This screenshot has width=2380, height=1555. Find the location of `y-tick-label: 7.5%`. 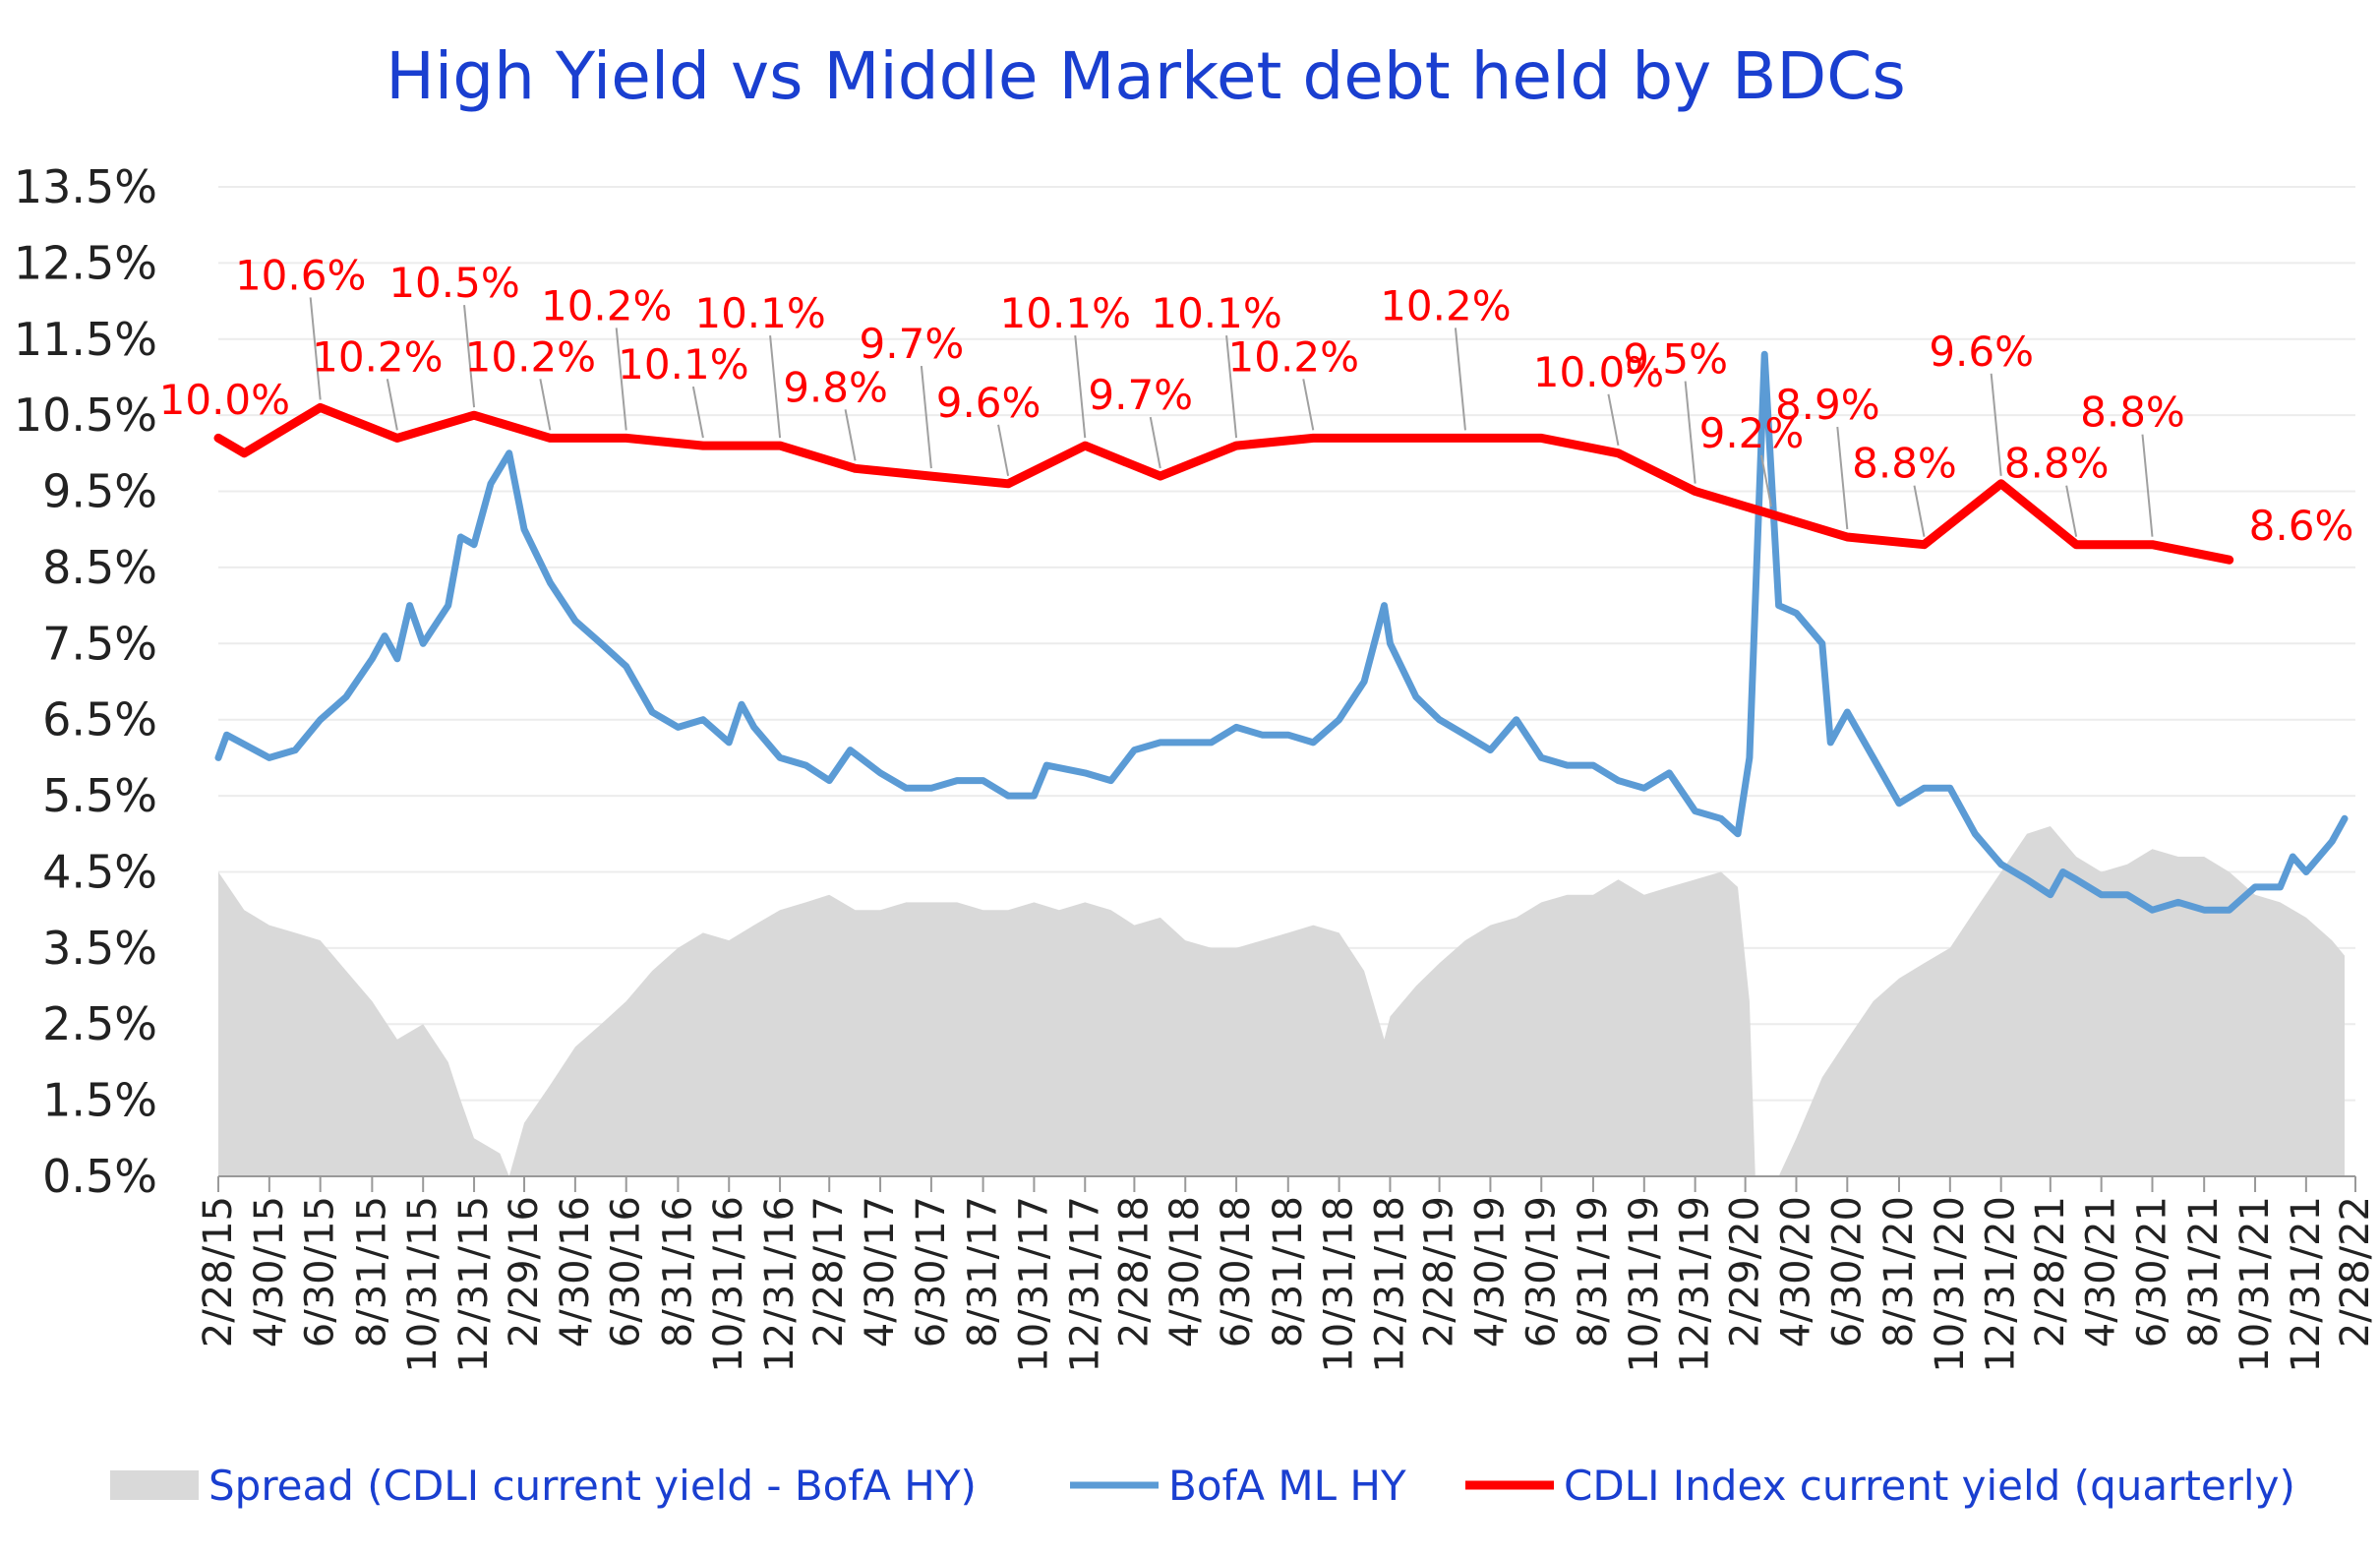

y-tick-label: 7.5% is located at coordinates (99, 643).